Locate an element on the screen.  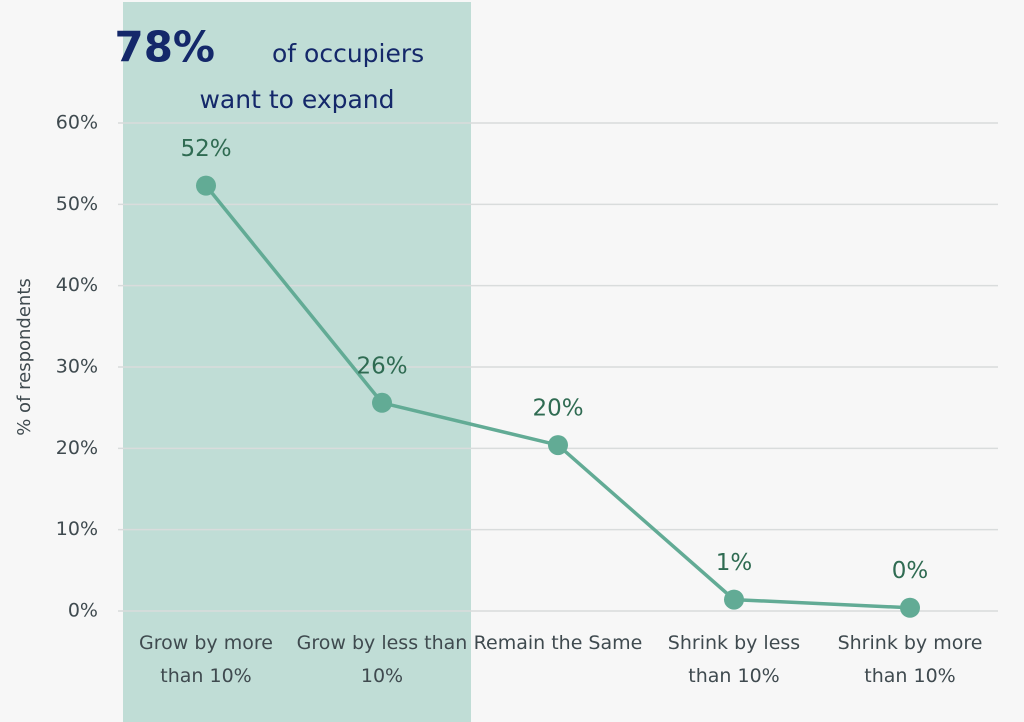
data-label: 20% is located at coordinates (557, 409).